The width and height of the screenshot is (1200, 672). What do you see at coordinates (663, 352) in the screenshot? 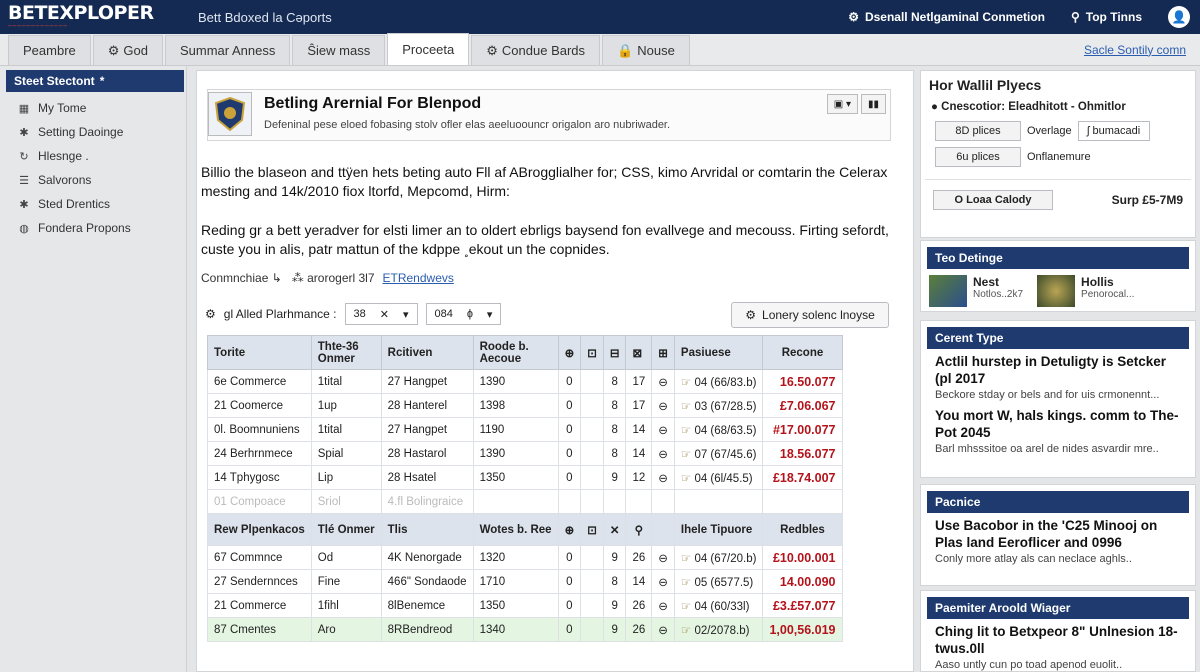
I see `col-header: ⊞` at bounding box center [663, 352].